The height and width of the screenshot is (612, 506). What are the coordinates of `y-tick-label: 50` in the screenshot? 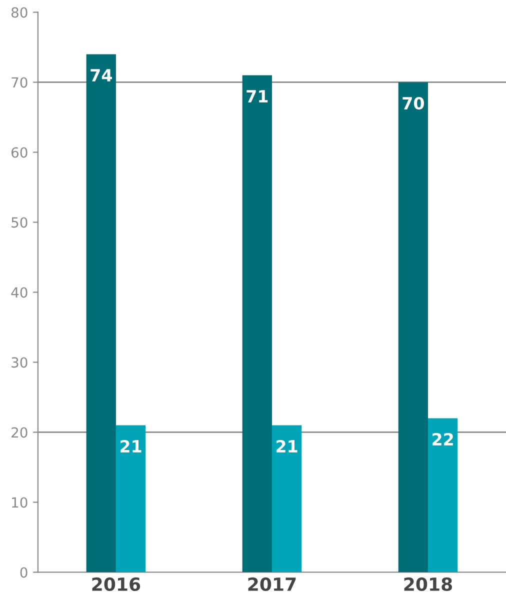 It's located at (20, 222).